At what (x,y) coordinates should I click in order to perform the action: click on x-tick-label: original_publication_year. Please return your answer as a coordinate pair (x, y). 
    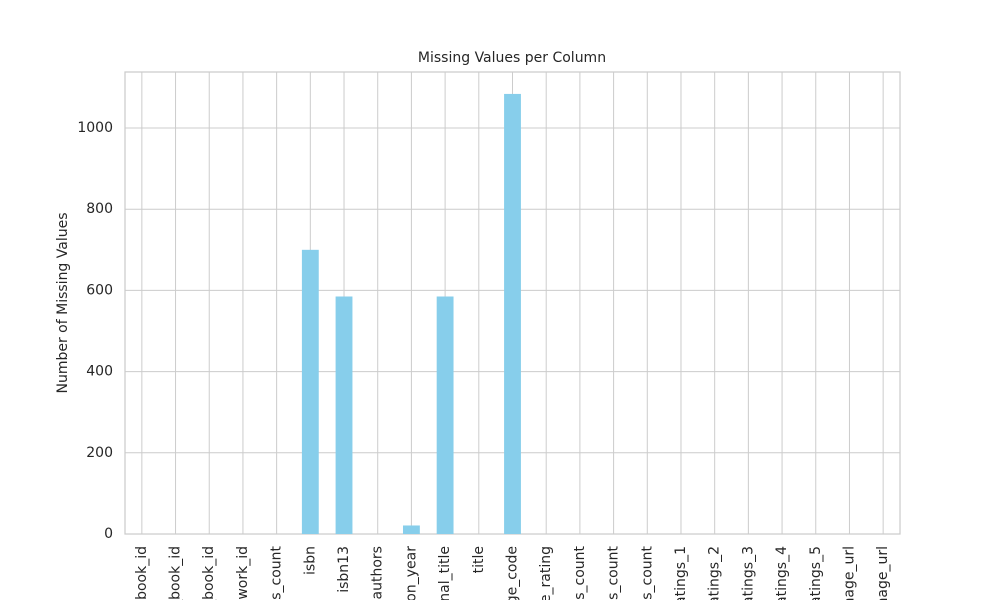
    Looking at the image, I should click on (411, 573).